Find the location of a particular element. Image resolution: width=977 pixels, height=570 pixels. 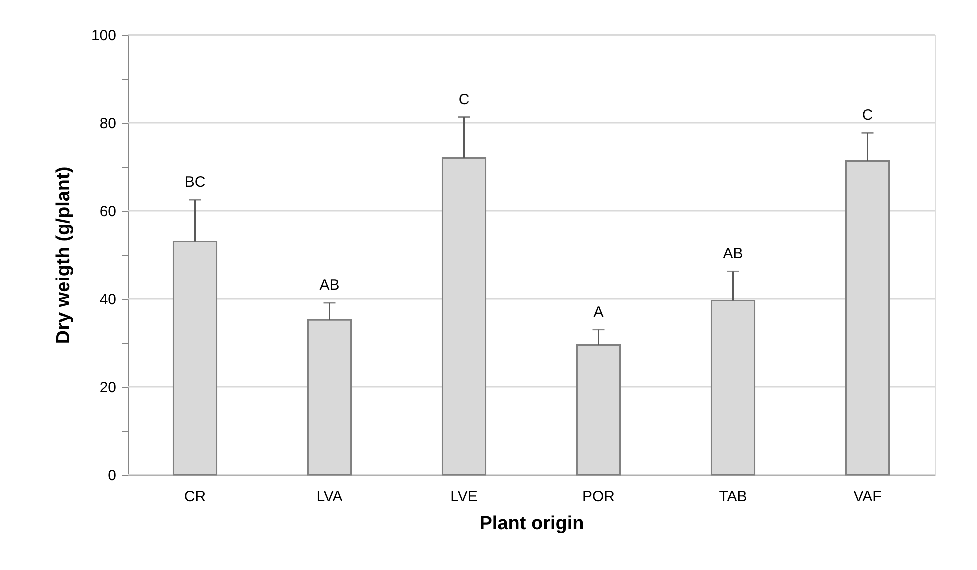

x-tick-label: POR is located at coordinates (599, 497).